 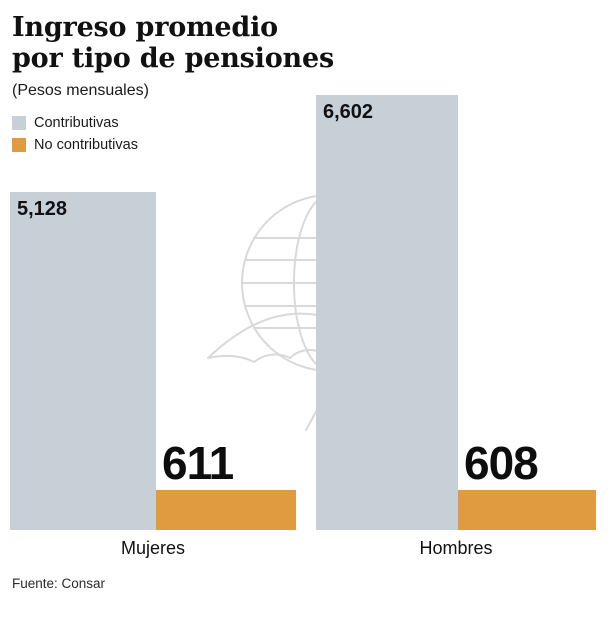 I want to click on category-label-mujeres: Mujeres, so click(x=153, y=548).